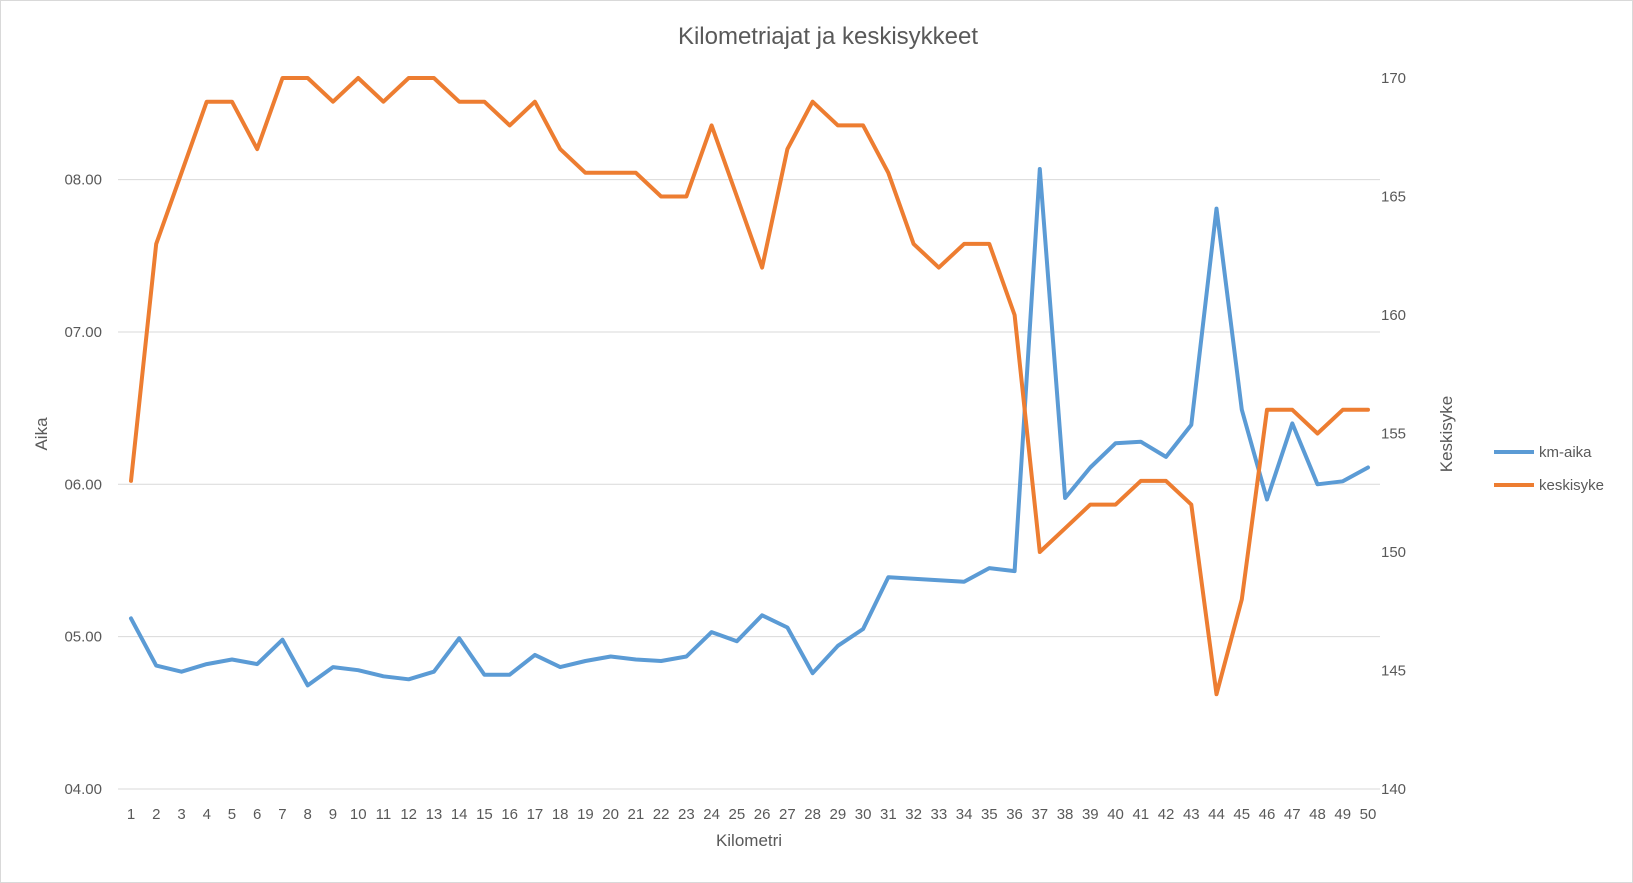 The image size is (1633, 883). I want to click on x-tick-label: 37, so click(1039, 814).